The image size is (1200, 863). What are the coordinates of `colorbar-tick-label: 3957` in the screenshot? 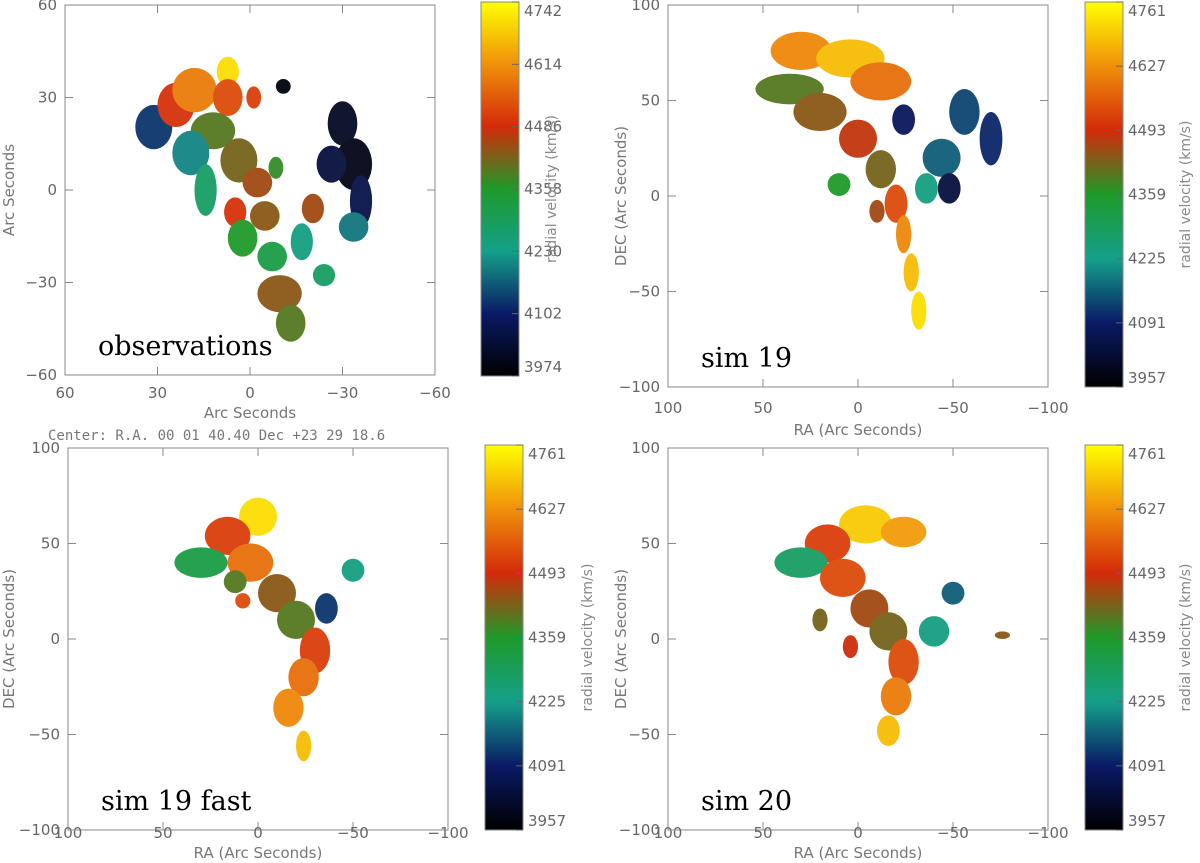 It's located at (547, 821).